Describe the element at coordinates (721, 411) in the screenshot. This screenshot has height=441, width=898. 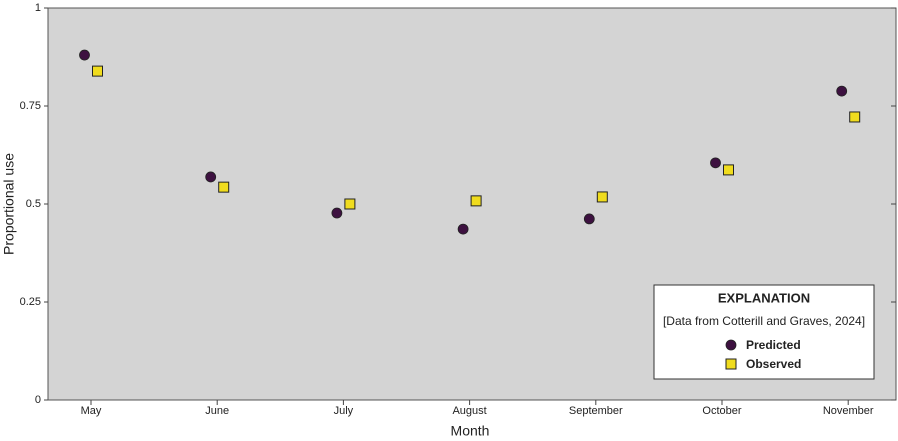
I see `x-tick-label: October` at that location.